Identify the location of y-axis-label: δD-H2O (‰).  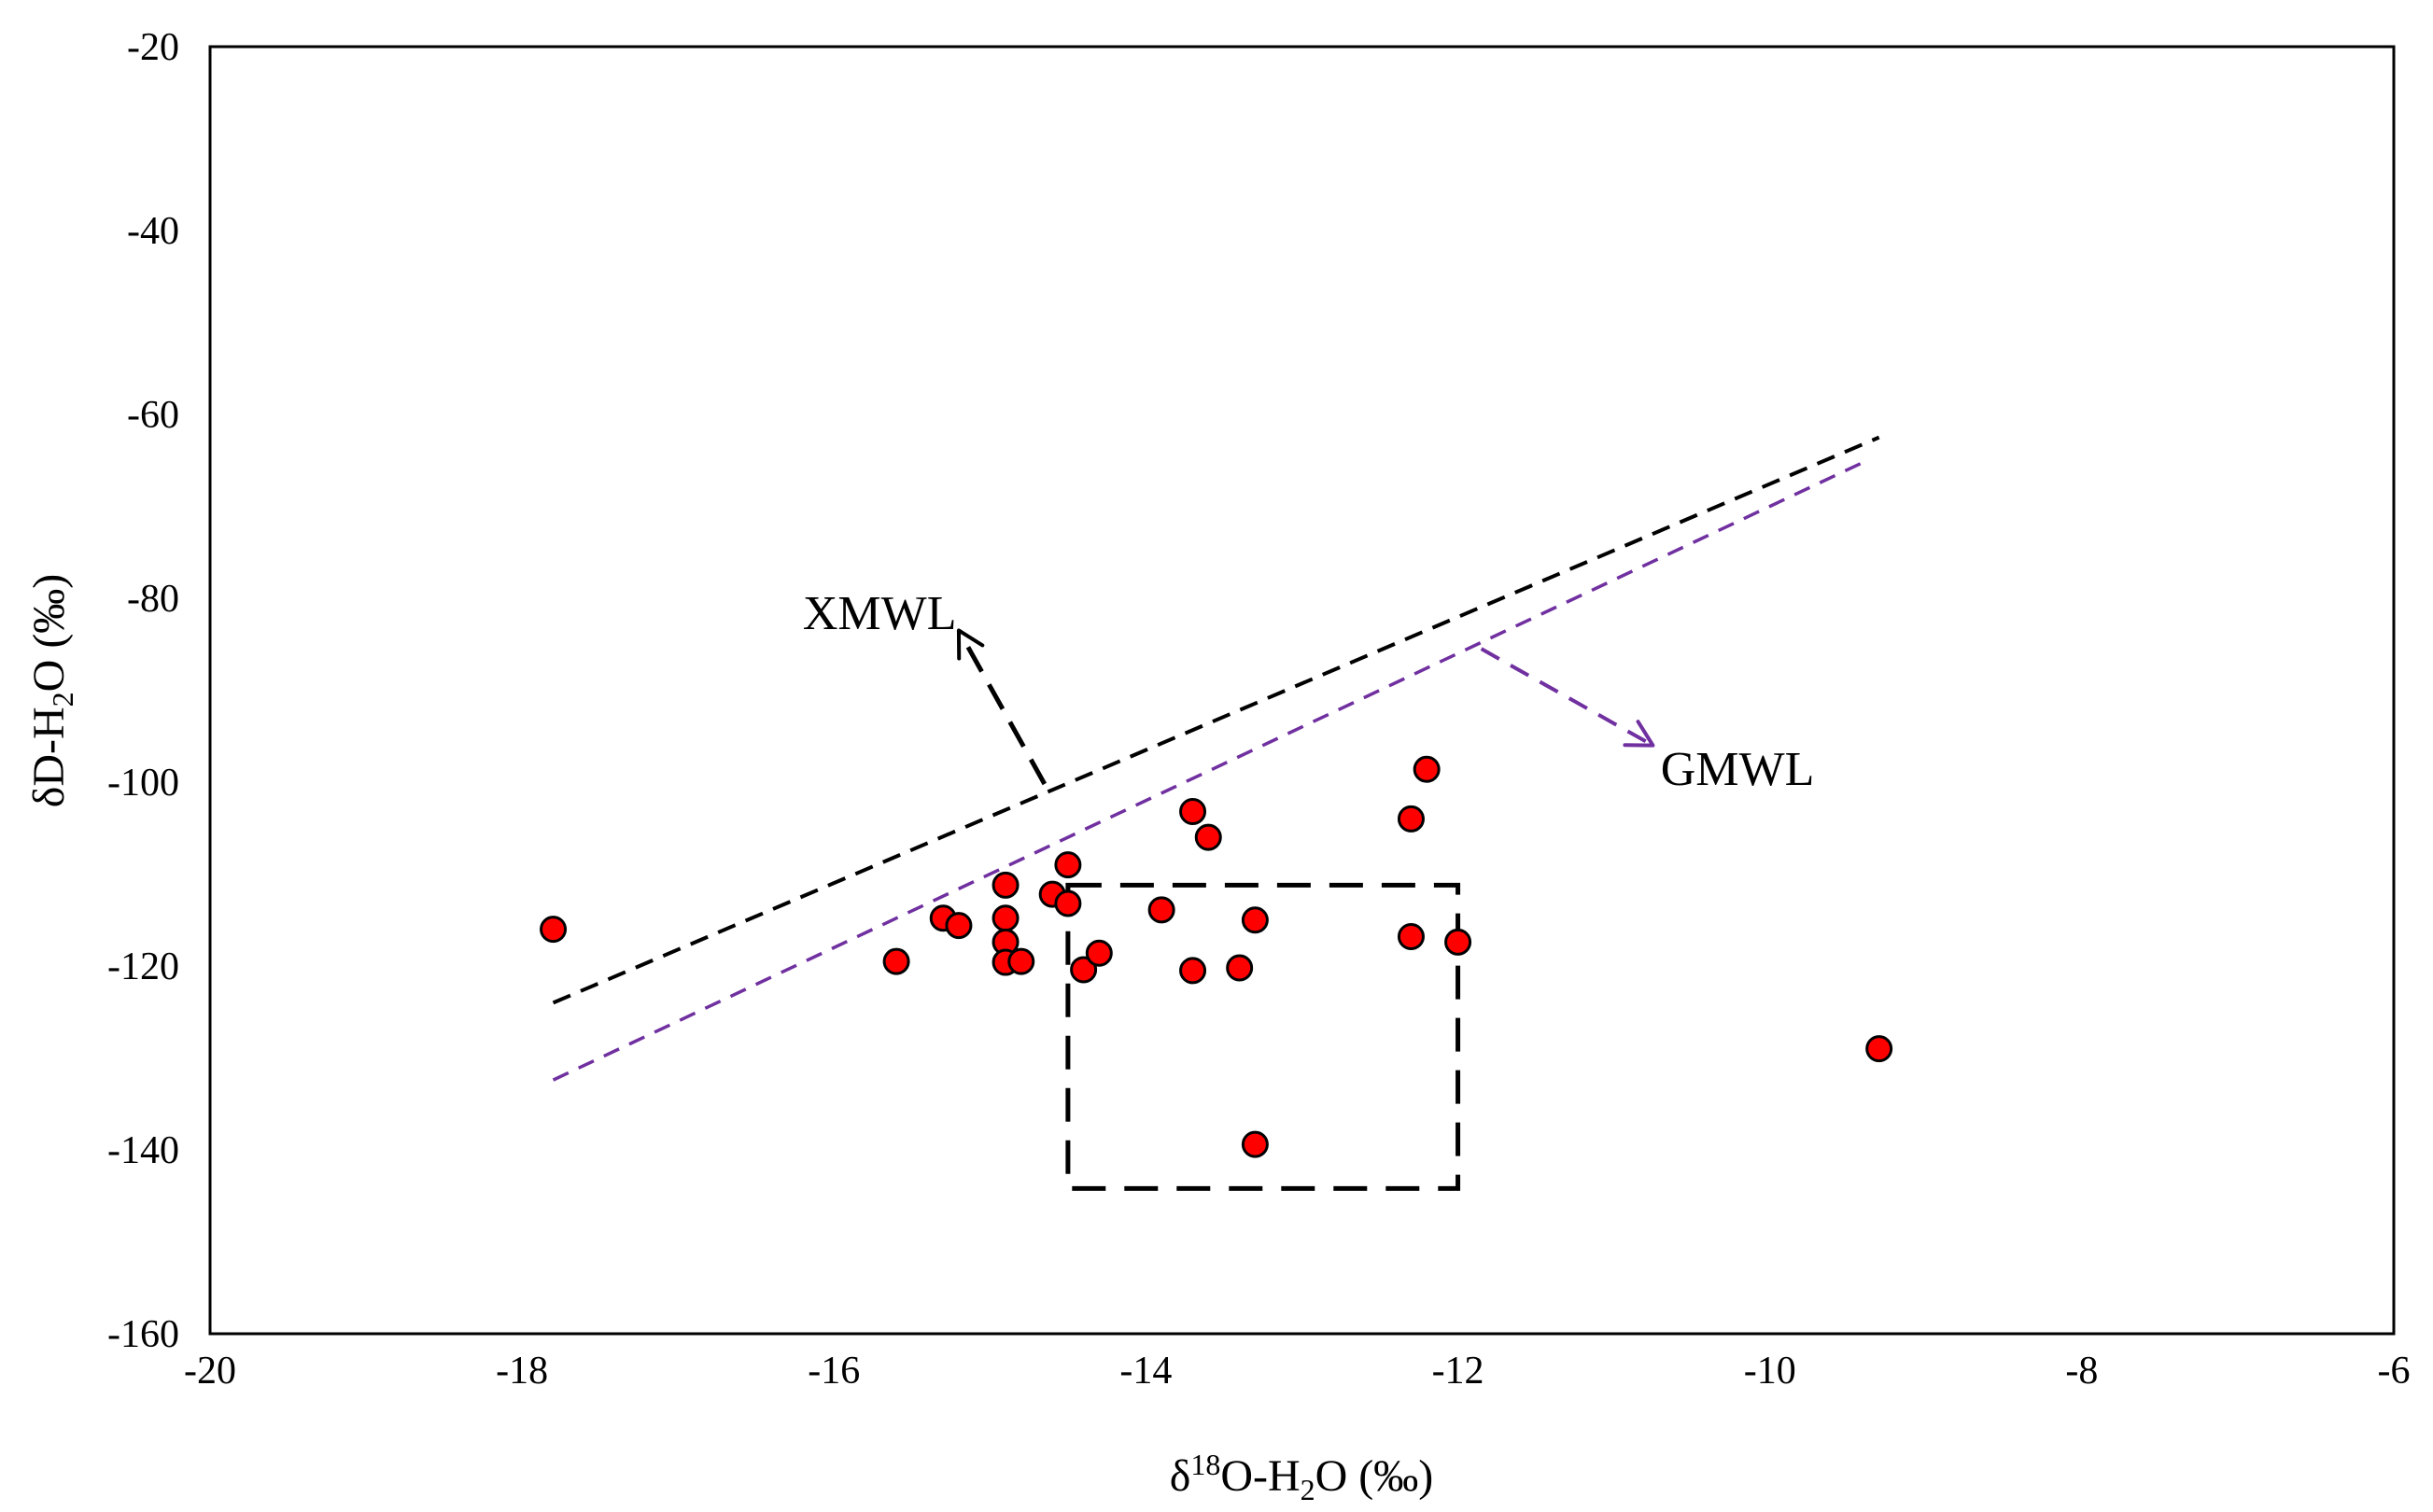
(51, 691).